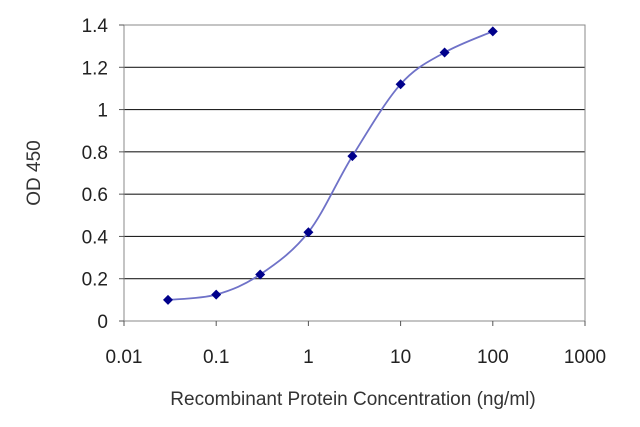 The image size is (640, 427). Describe the element at coordinates (95, 68) in the screenshot. I see `y-tick-label: 1.2` at that location.